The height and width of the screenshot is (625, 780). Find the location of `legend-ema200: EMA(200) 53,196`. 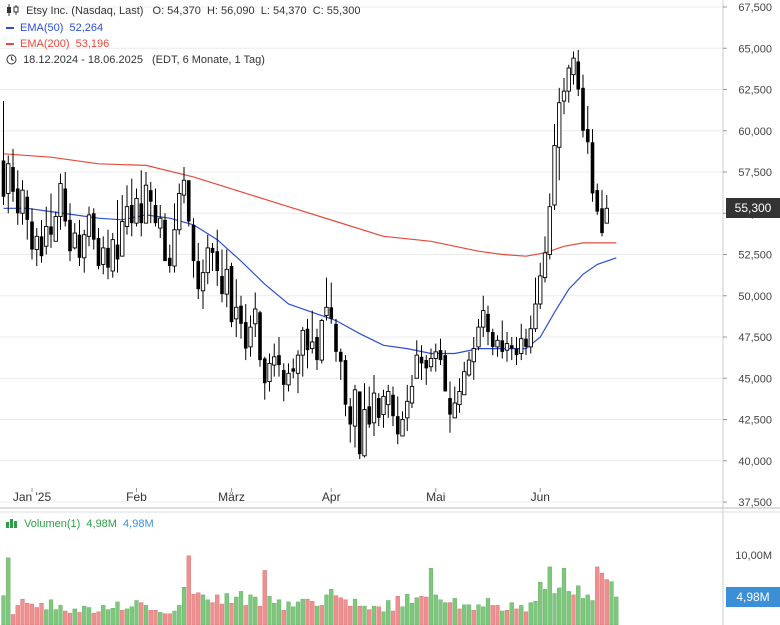

legend-ema200: EMA(200) 53,196 is located at coordinates (57, 44).